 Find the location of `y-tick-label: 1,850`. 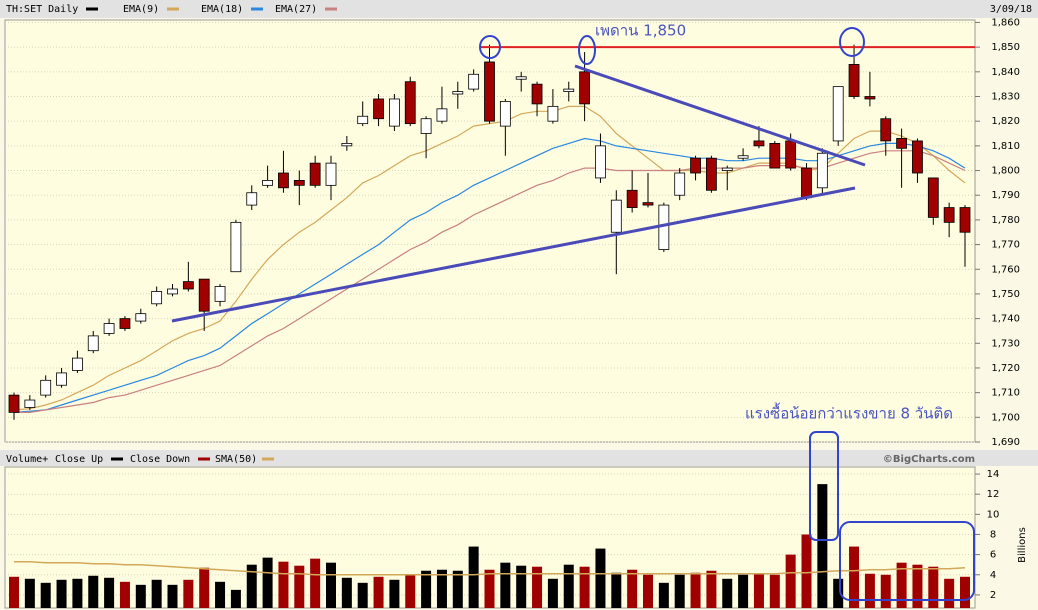

y-tick-label: 1,850 is located at coordinates (1005, 47).